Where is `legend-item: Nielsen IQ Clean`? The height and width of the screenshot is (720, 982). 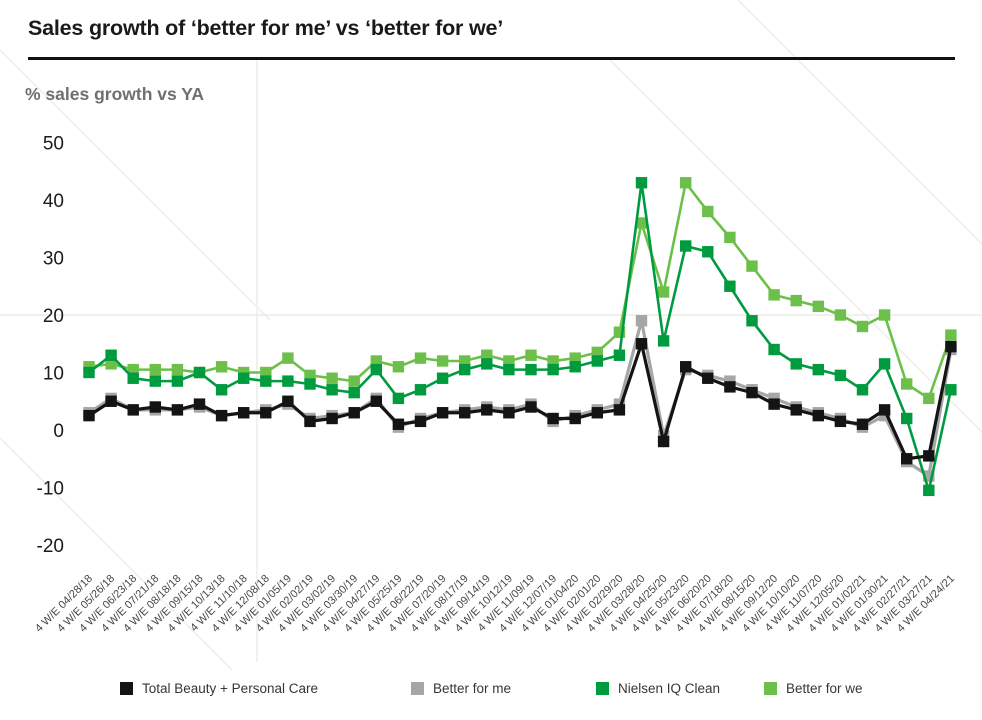
legend-item: Nielsen IQ Clean is located at coordinates (658, 688).